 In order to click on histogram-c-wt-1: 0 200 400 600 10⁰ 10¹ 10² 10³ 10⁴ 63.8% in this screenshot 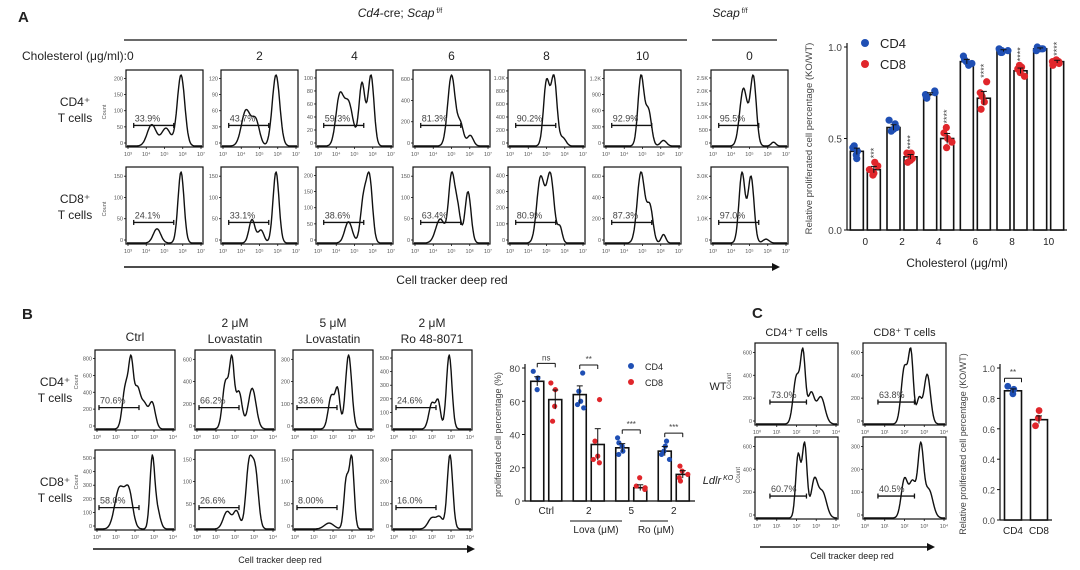, I will do `click(900, 389)`.